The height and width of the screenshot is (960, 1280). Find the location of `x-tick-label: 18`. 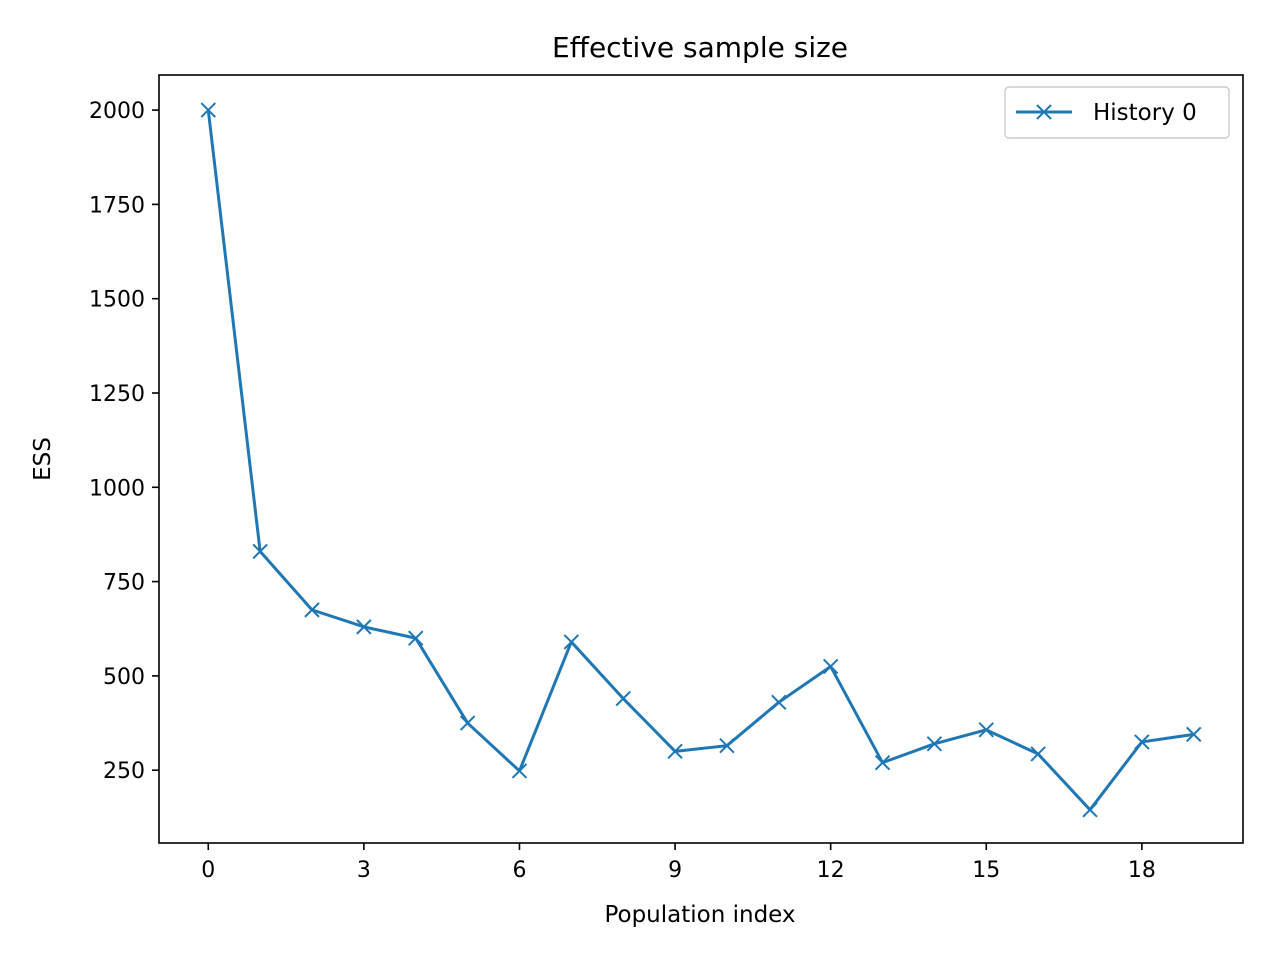

x-tick-label: 18 is located at coordinates (1142, 870).